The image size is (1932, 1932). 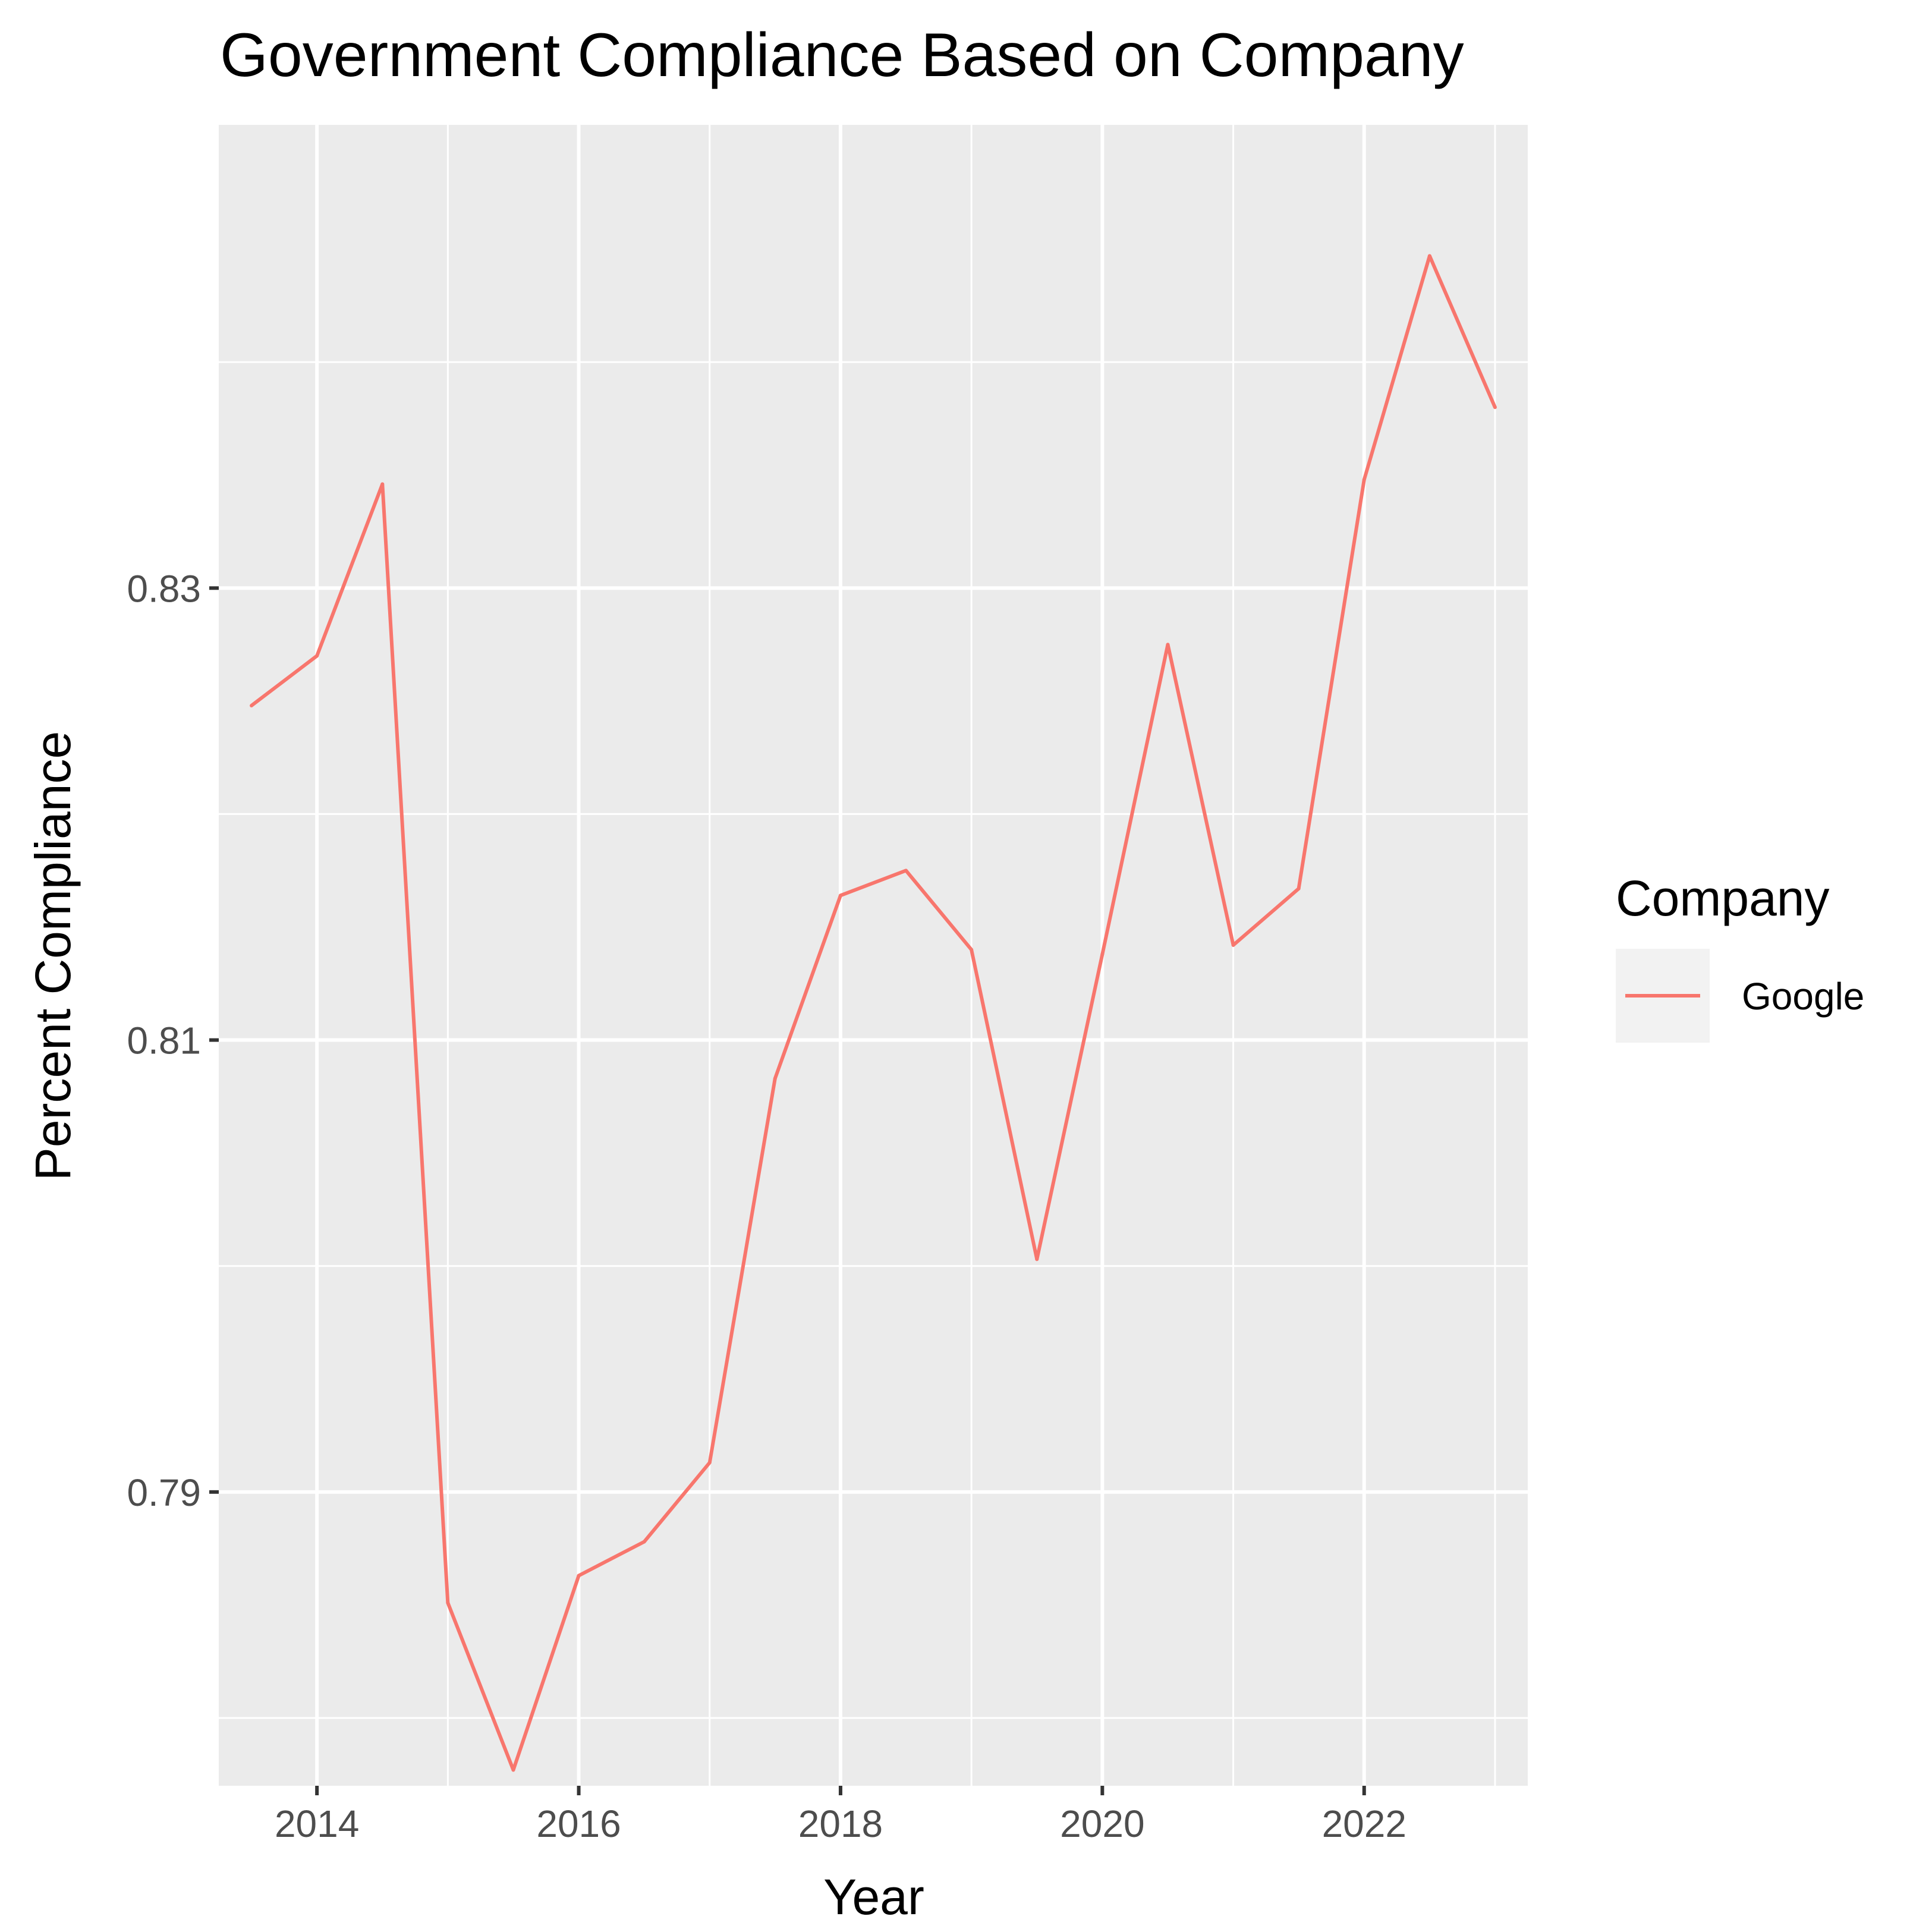 I want to click on y-tick-label: 0.83, so click(x=164, y=588).